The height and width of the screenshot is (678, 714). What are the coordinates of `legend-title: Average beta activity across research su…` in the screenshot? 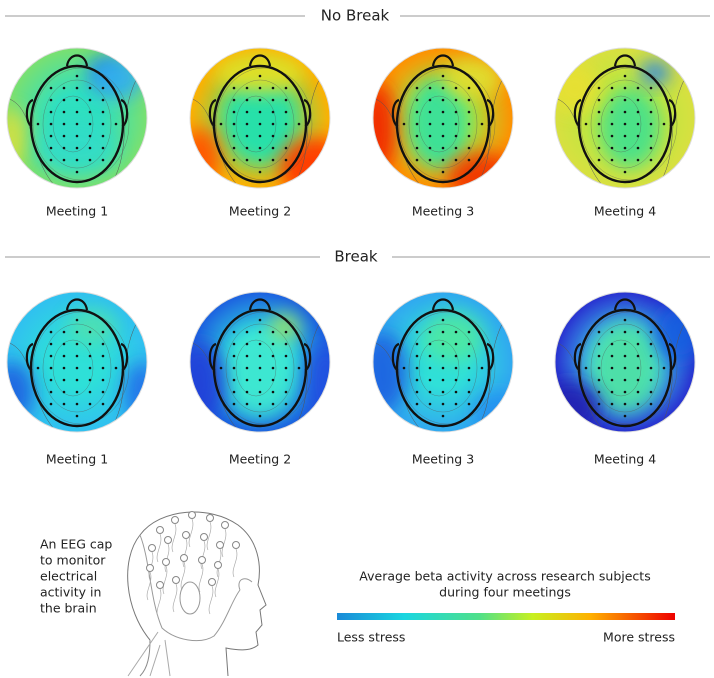 It's located at (504, 576).